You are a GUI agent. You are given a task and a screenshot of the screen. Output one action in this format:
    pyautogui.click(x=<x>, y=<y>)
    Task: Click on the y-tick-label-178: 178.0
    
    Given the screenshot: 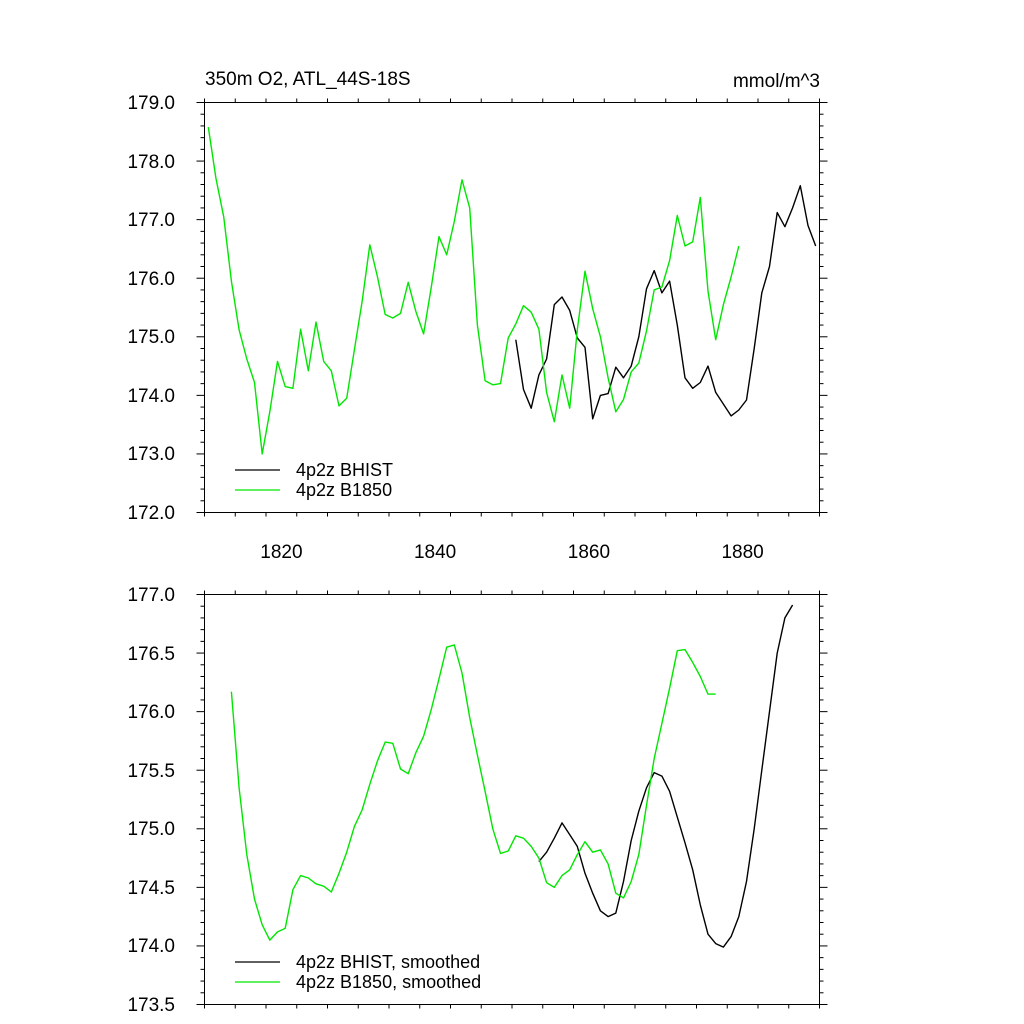 What is the action you would take?
    pyautogui.click(x=151, y=162)
    